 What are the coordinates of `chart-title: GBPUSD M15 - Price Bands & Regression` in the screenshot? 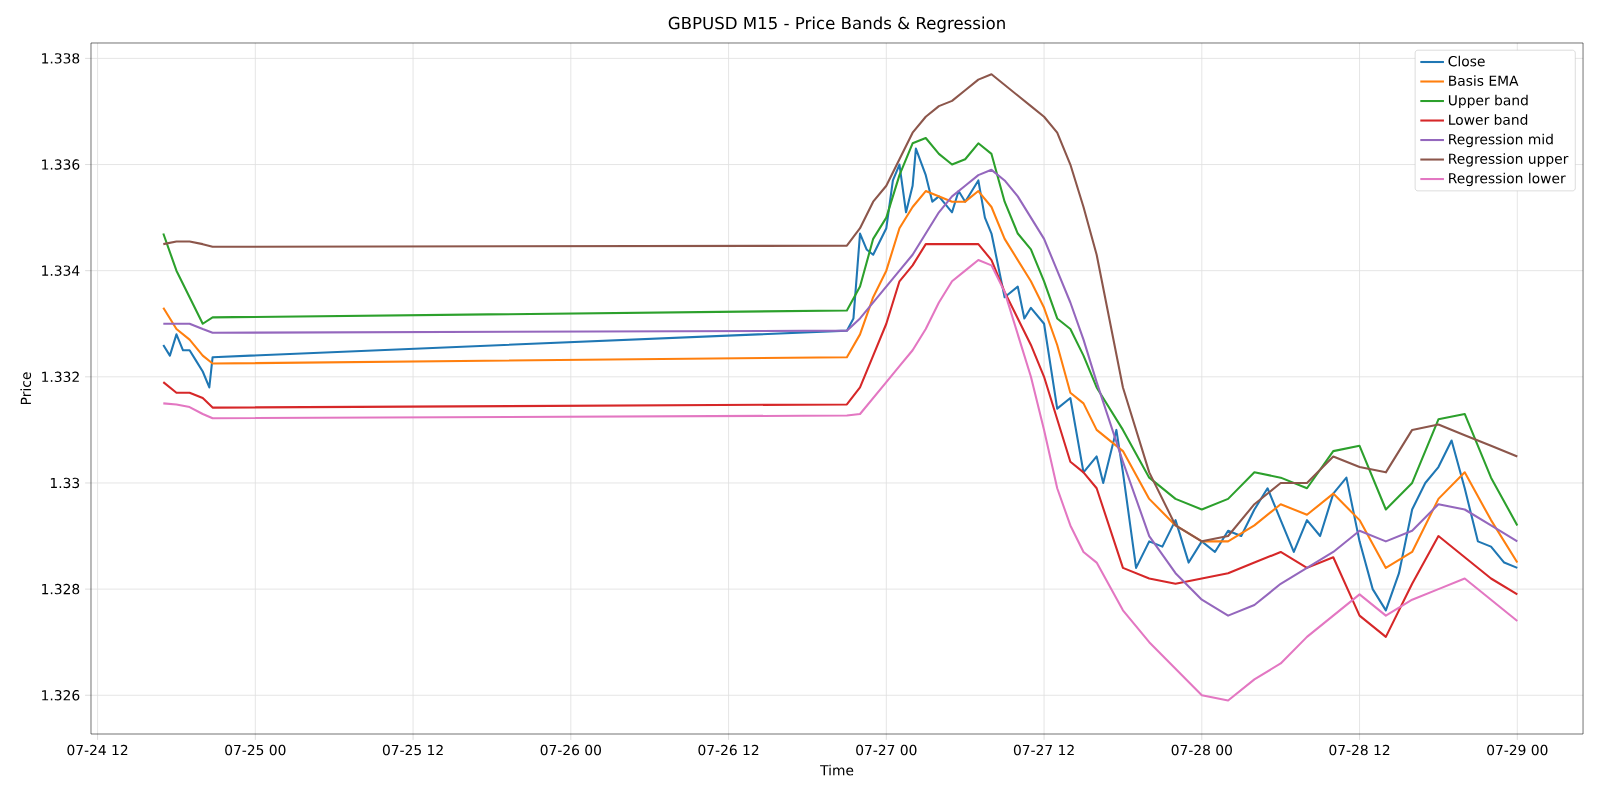 It's located at (836, 24).